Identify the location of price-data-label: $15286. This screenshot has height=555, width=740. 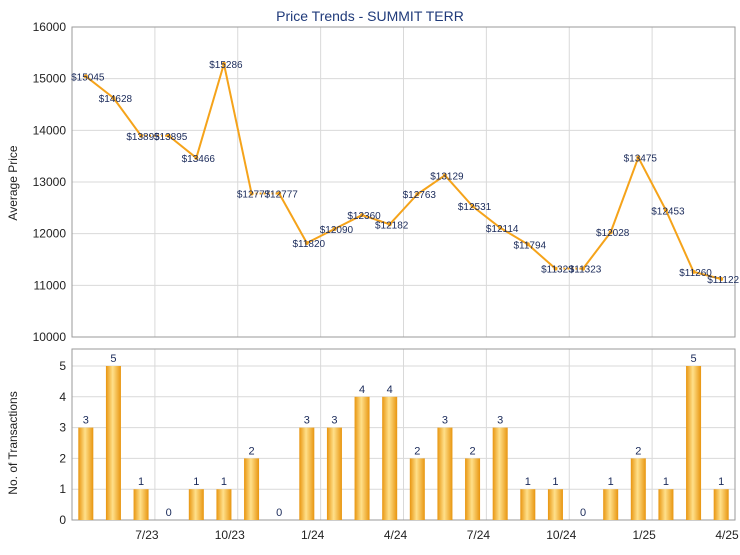
(226, 65).